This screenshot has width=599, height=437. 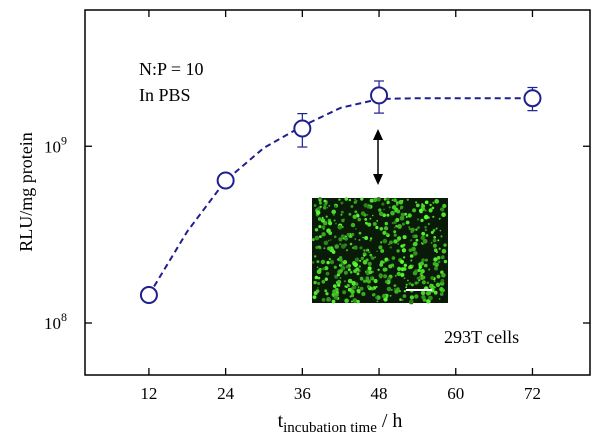 I want to click on y-tick-label: 10⁹, so click(x=55, y=144).